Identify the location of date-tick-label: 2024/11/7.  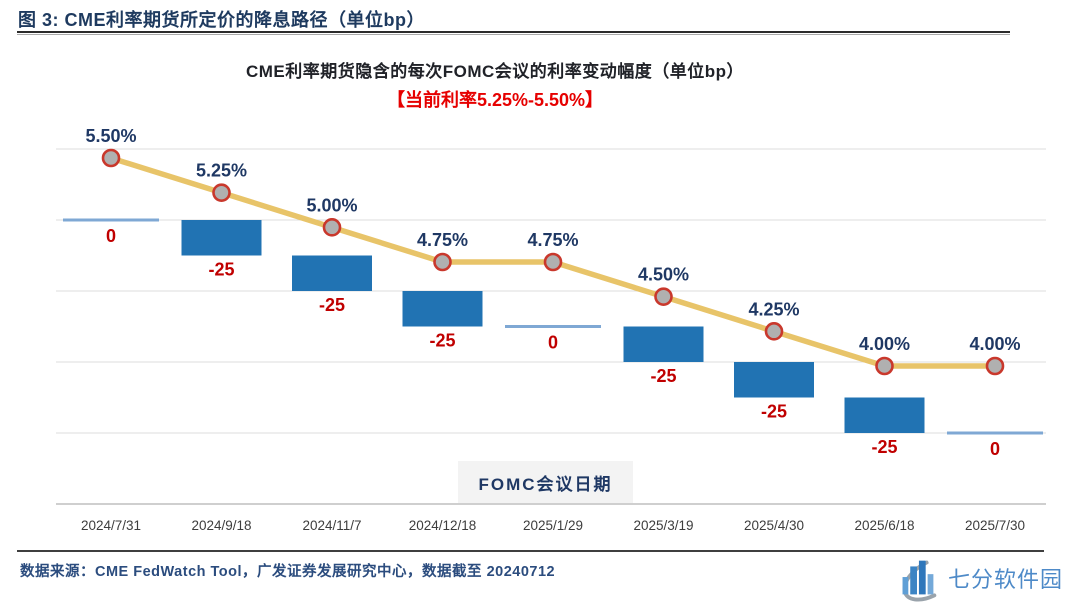
(331, 525).